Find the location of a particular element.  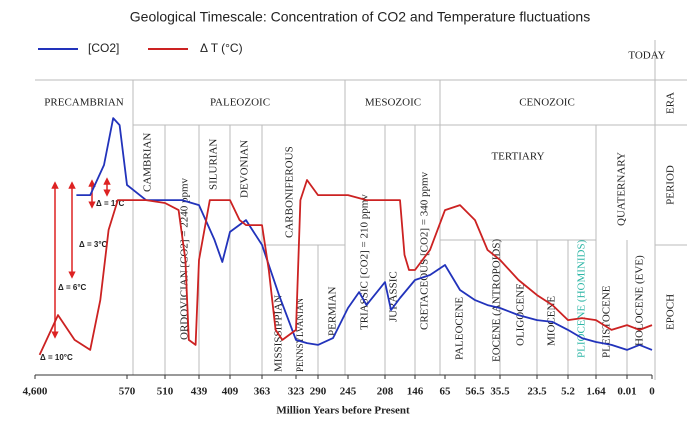

delta-annotation: Δ = 6°C is located at coordinates (72, 287).